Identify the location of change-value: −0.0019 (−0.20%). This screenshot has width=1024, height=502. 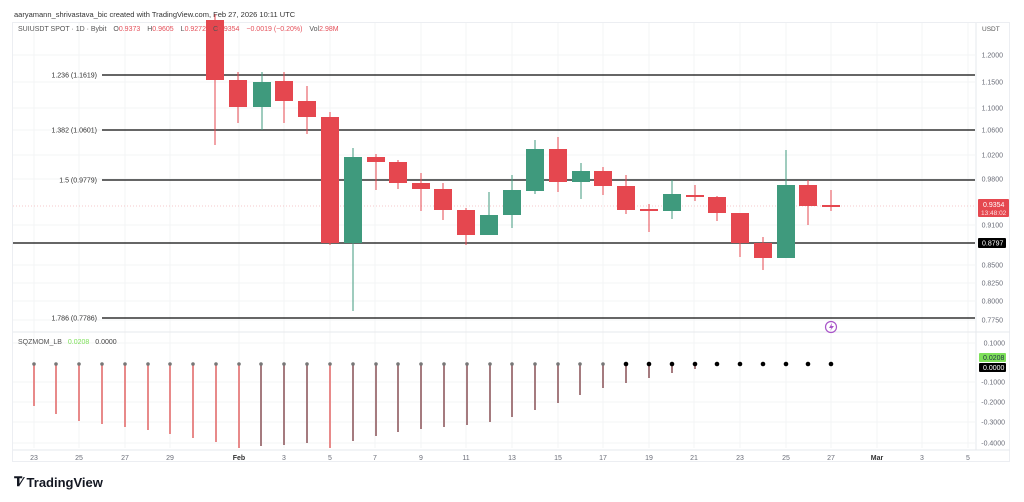
(274, 29).